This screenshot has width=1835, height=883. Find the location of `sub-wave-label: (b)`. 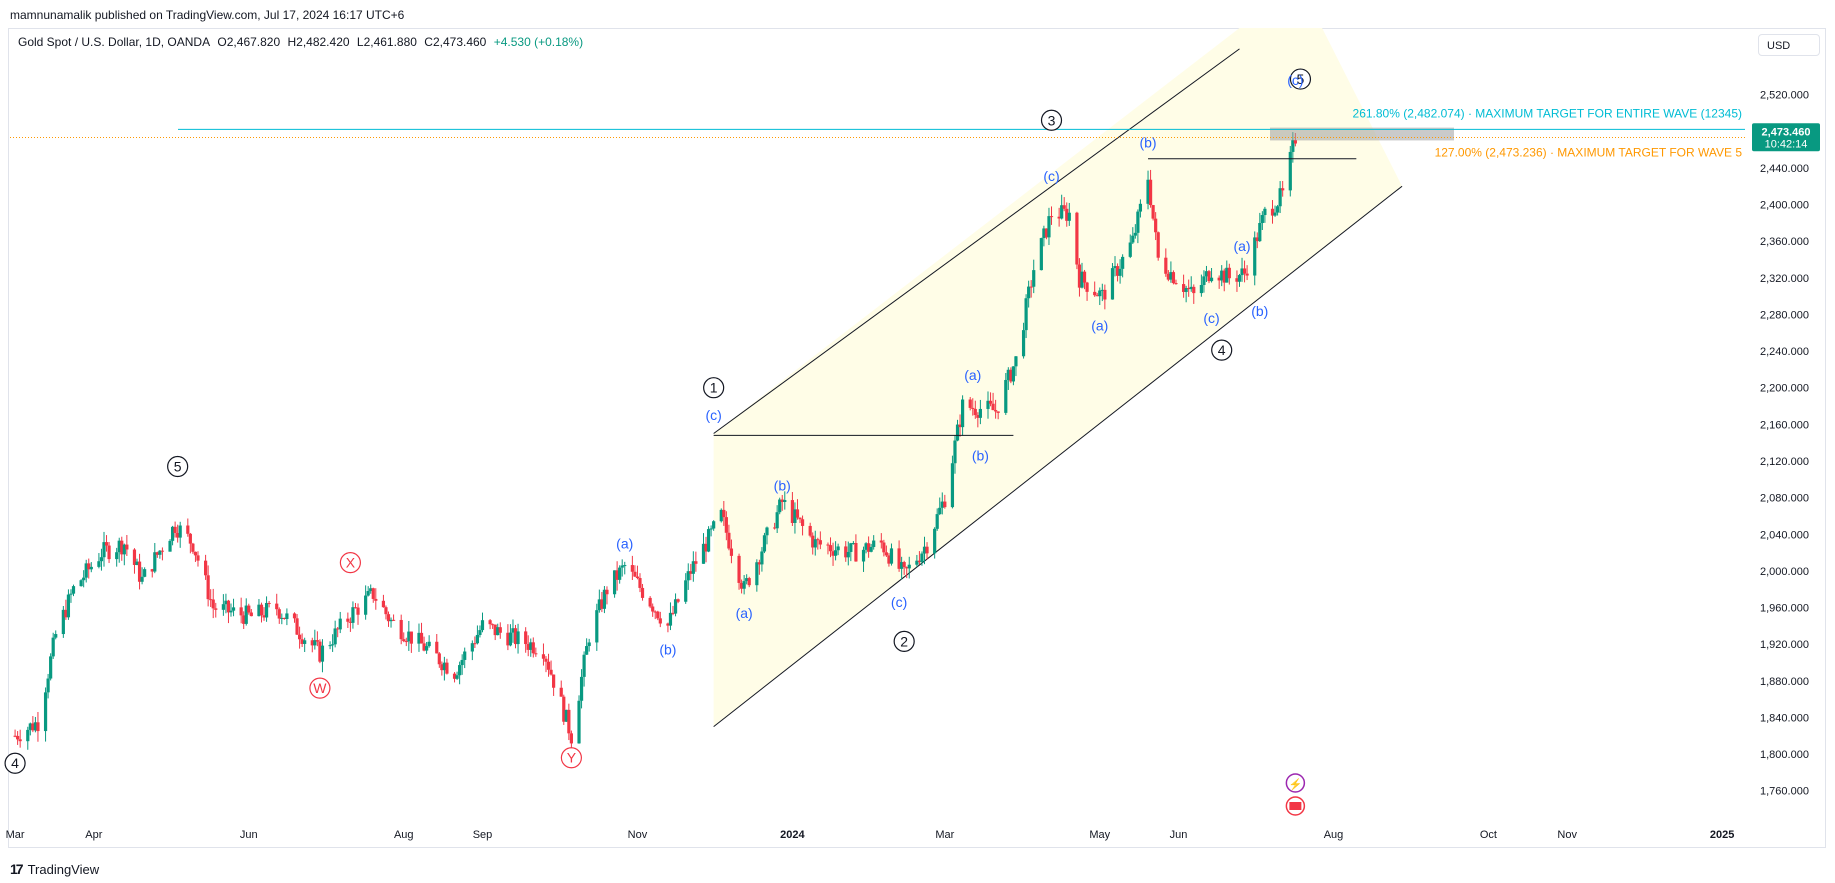

sub-wave-label: (b) is located at coordinates (980, 455).